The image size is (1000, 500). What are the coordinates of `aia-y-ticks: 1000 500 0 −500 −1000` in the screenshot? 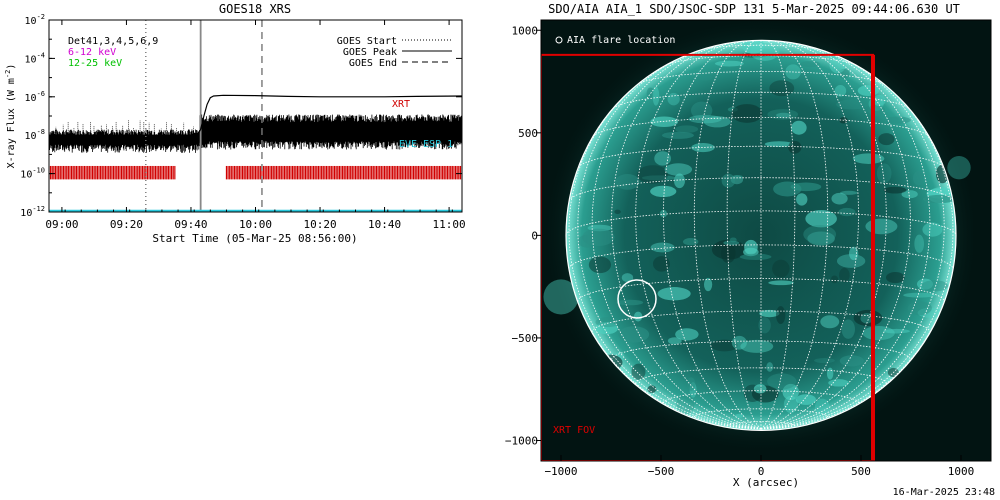 It's located at (523, 235).